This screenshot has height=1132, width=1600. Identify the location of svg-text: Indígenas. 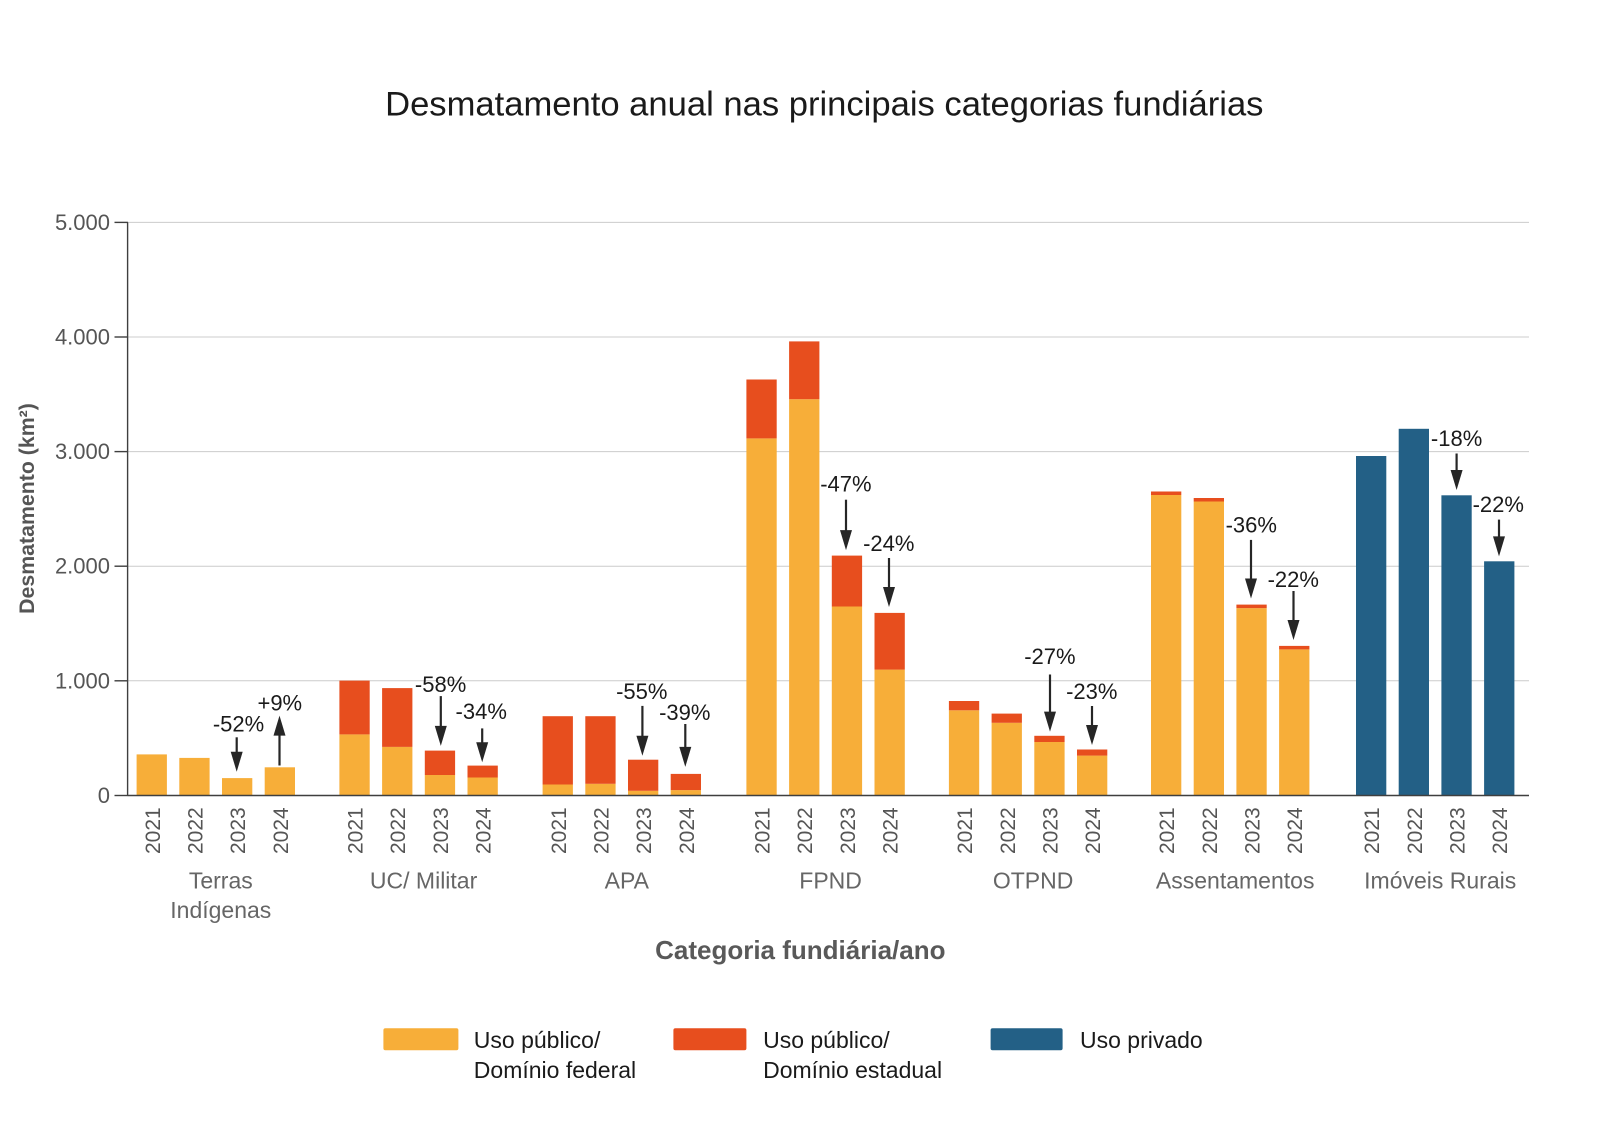
(220, 910).